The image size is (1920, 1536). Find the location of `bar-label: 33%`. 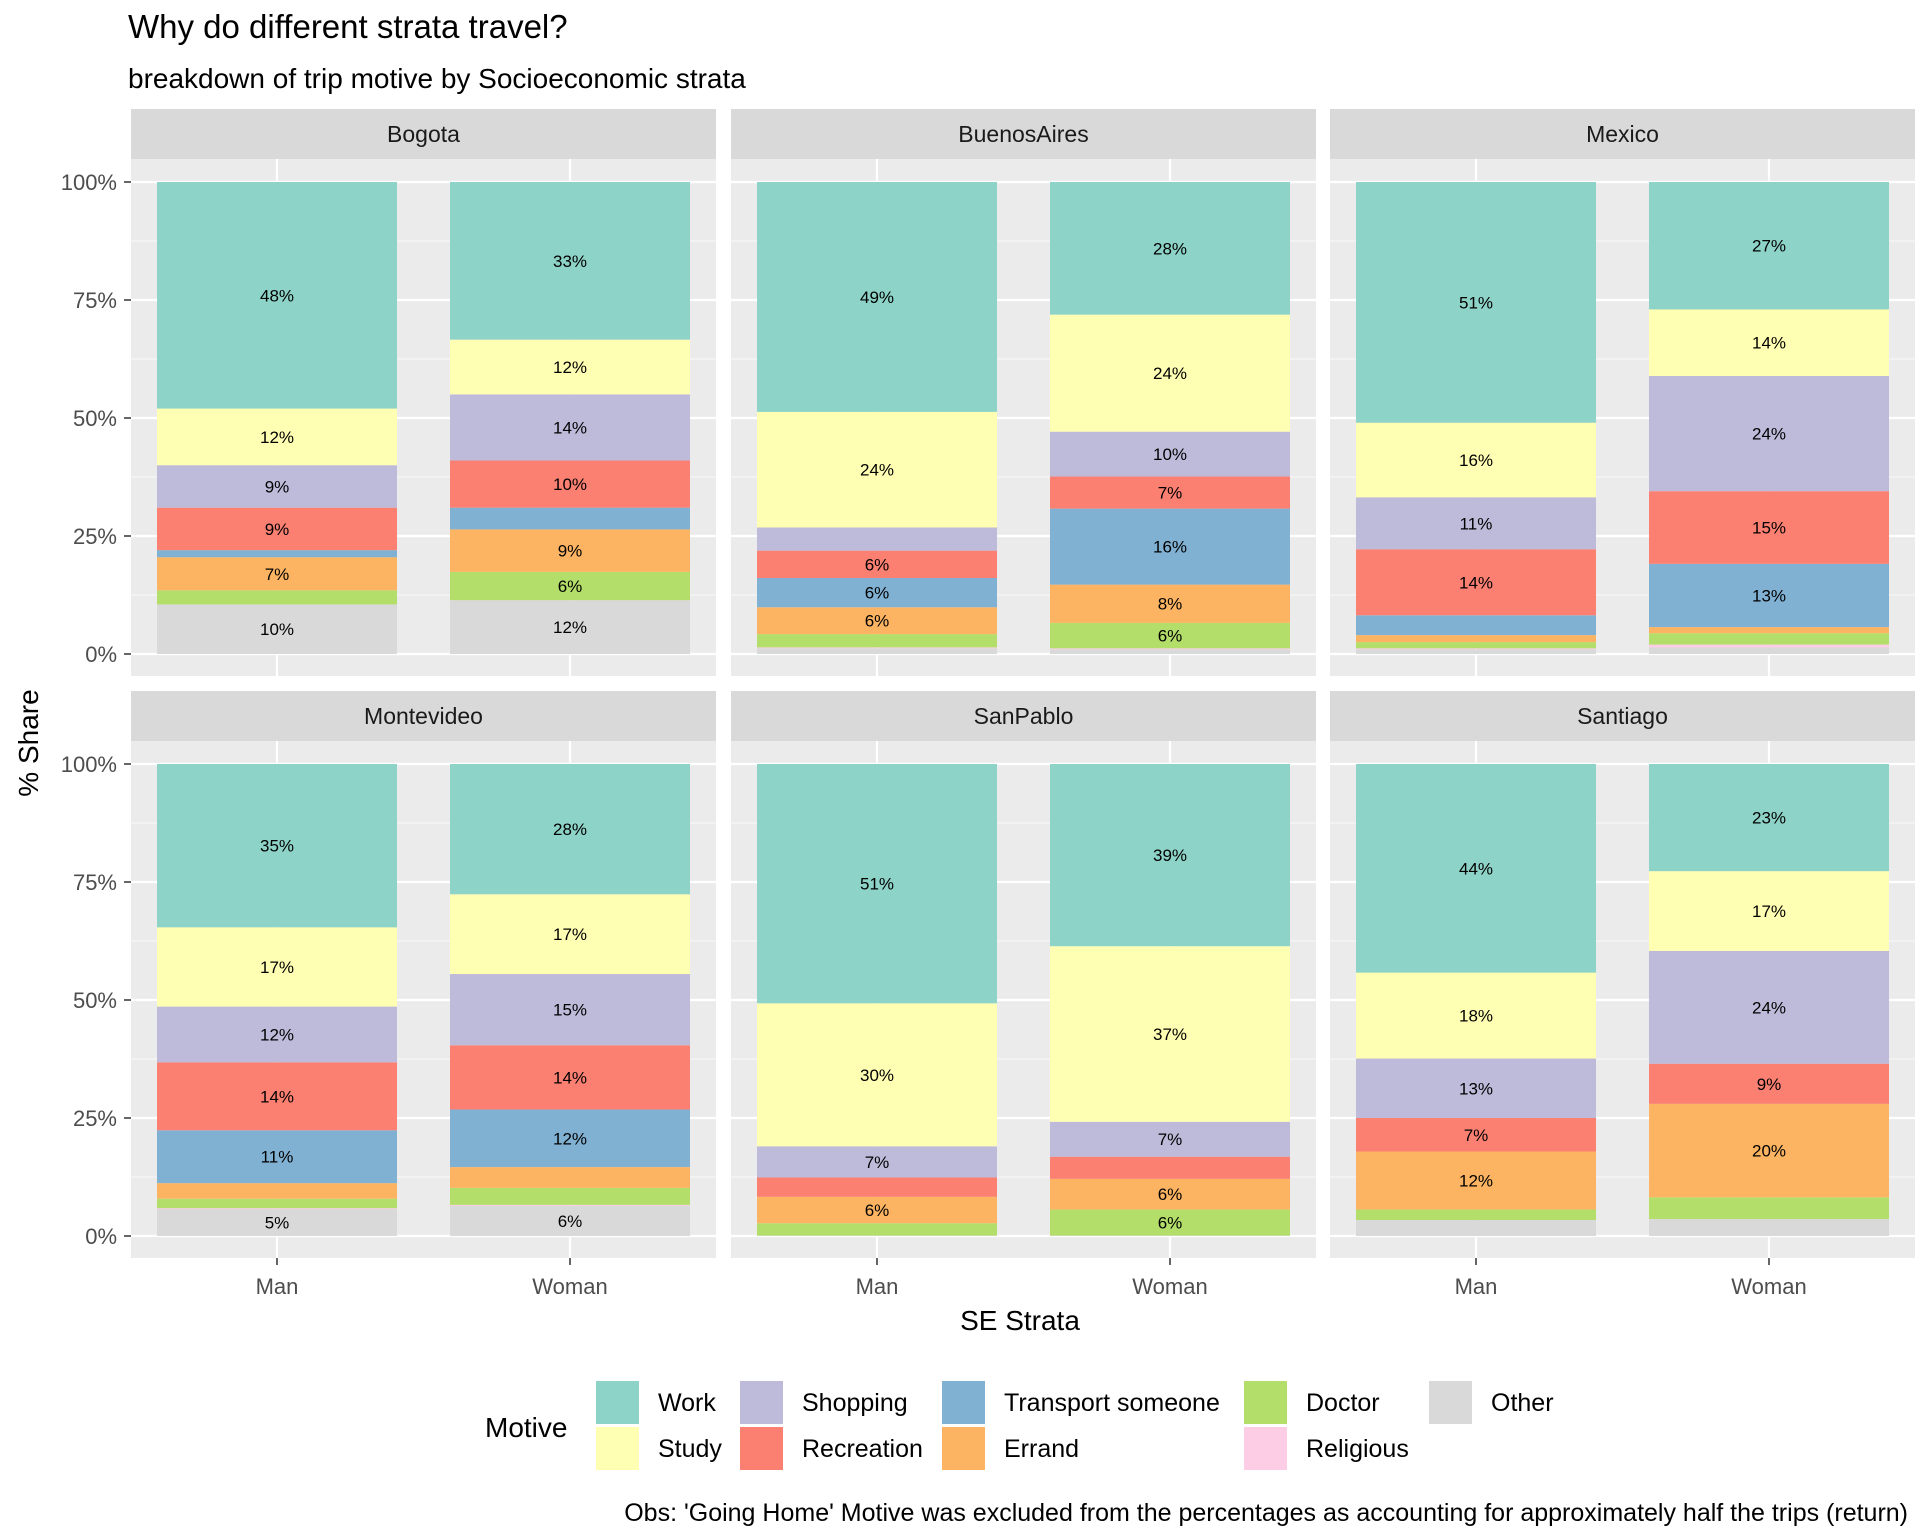

bar-label: 33% is located at coordinates (570, 261).